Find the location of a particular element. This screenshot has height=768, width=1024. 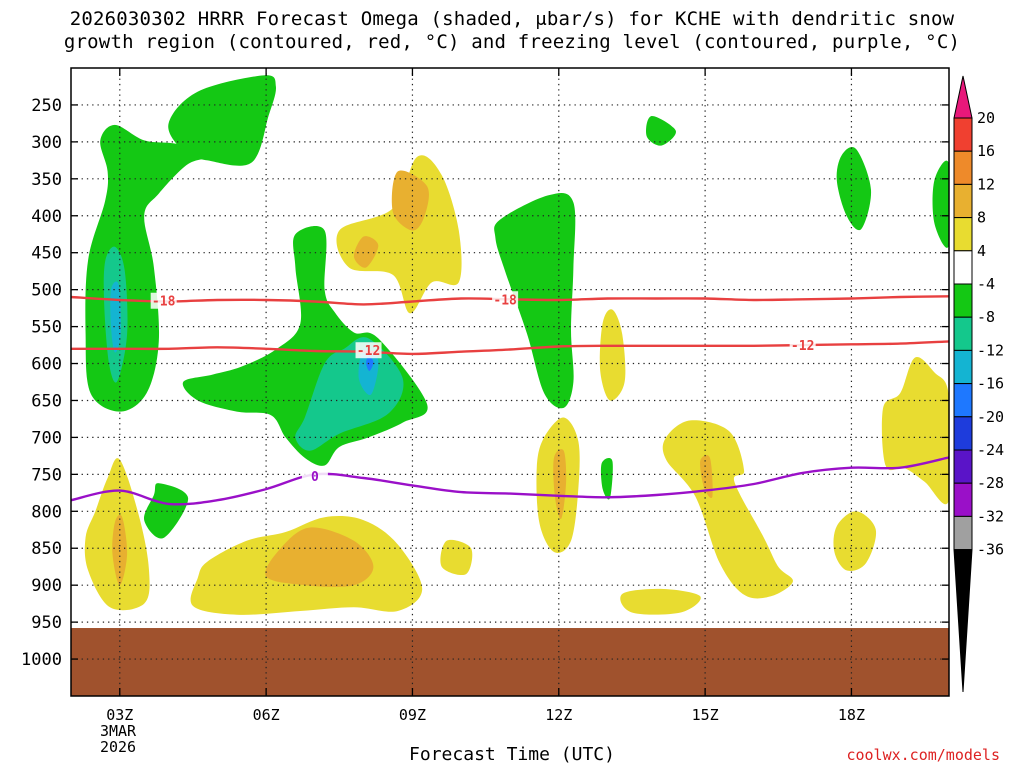

colorbar: 20 16 12 8 4 -4 -8 -12 -16 -20 -24 -28 -32 -36 is located at coordinates (978, 384).